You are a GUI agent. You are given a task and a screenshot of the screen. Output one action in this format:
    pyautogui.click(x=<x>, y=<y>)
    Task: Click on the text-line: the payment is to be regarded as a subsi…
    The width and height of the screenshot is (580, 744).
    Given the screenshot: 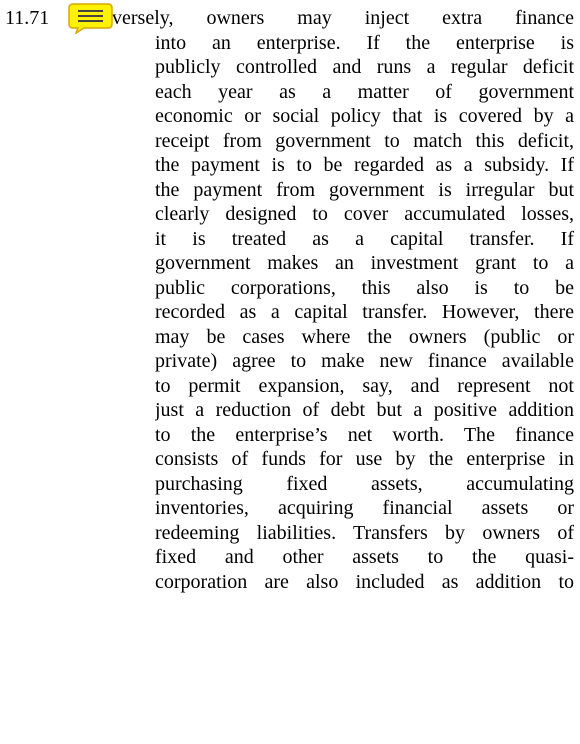 What is the action you would take?
    pyautogui.click(x=364, y=165)
    